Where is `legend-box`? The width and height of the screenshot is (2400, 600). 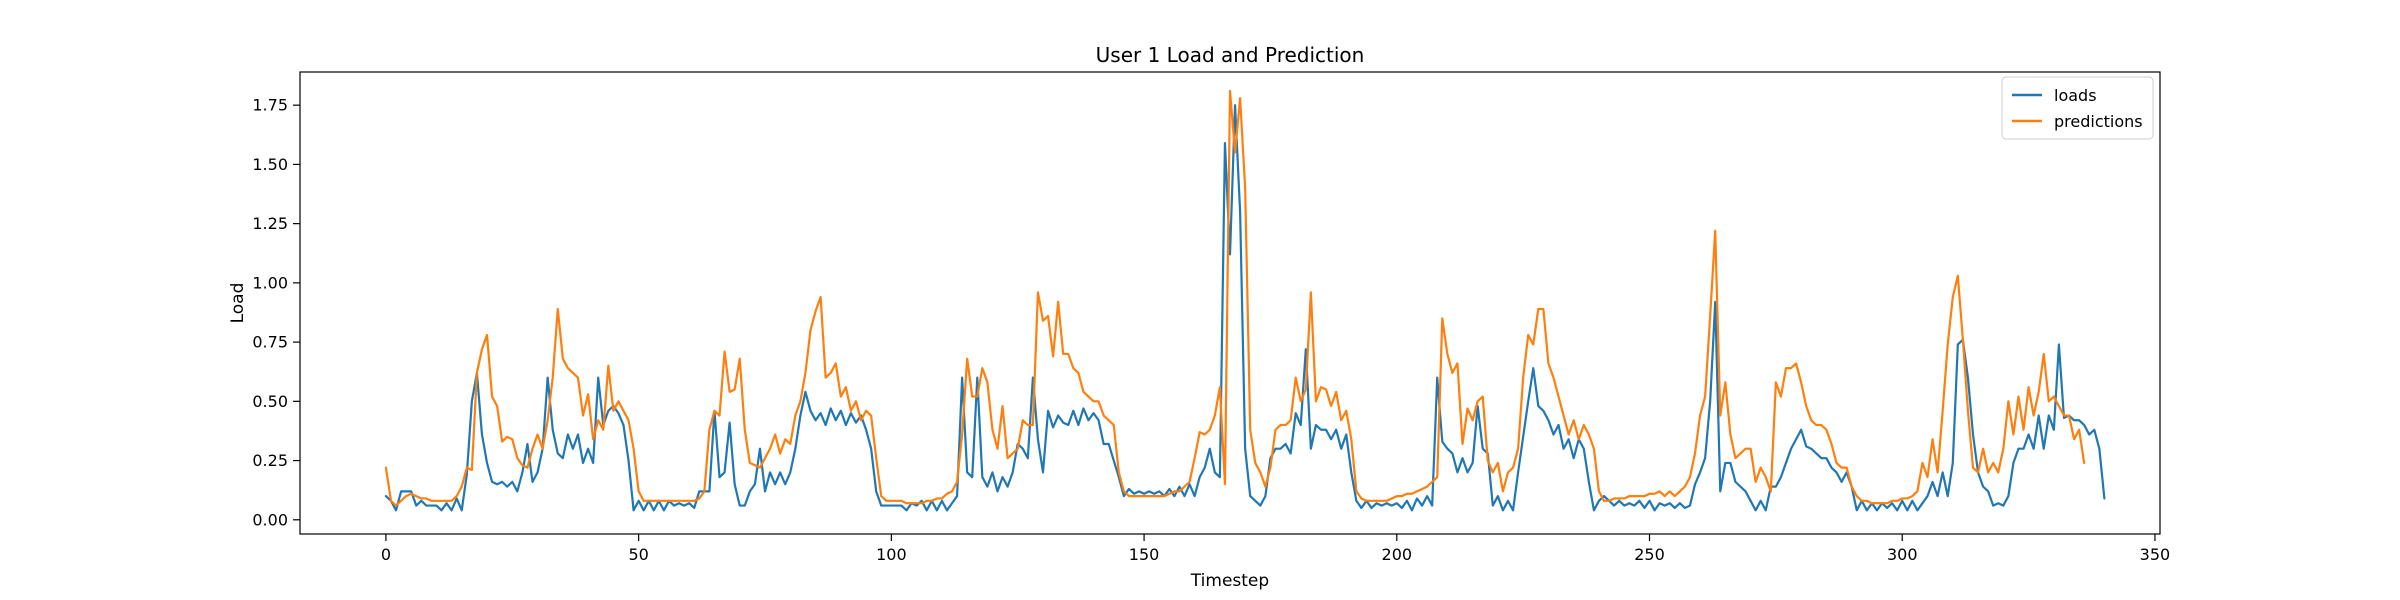
legend-box is located at coordinates (2077, 108).